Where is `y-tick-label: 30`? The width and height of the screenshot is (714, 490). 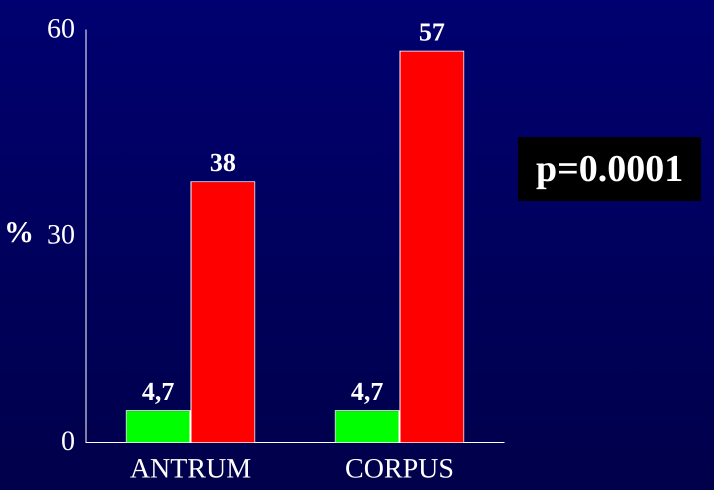 y-tick-label: 30 is located at coordinates (61, 235).